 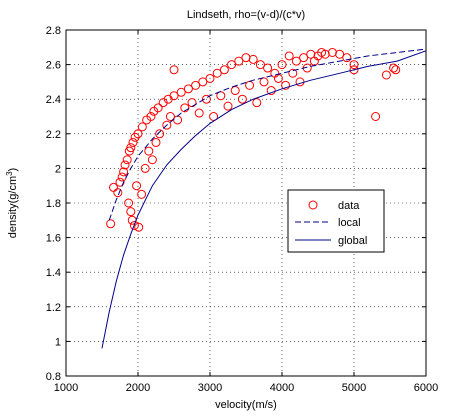 I want to click on legend: data local global, so click(x=336, y=221).